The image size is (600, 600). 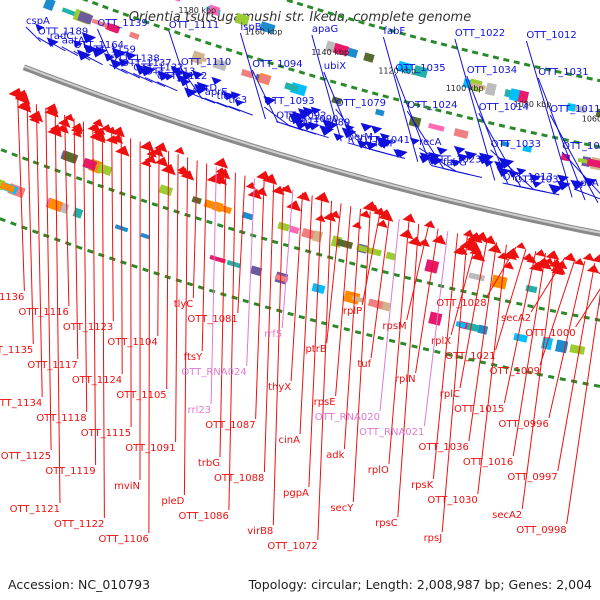 I want to click on gene-label: rpsJ, so click(x=433, y=538).